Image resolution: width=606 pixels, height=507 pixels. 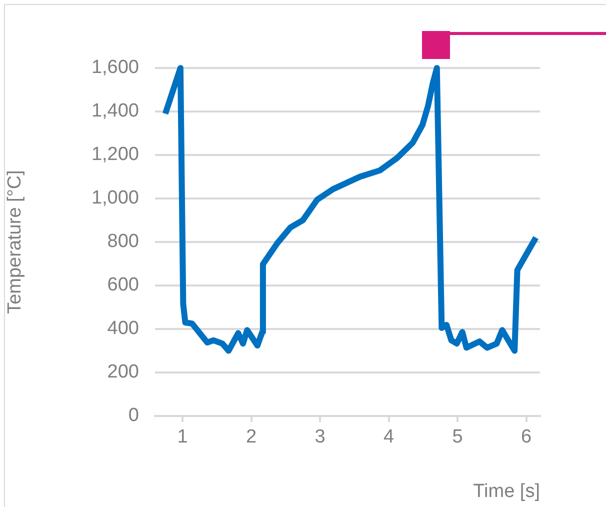 What do you see at coordinates (15, 242) in the screenshot?
I see `y-axis-title: Temperature [°C]` at bounding box center [15, 242].